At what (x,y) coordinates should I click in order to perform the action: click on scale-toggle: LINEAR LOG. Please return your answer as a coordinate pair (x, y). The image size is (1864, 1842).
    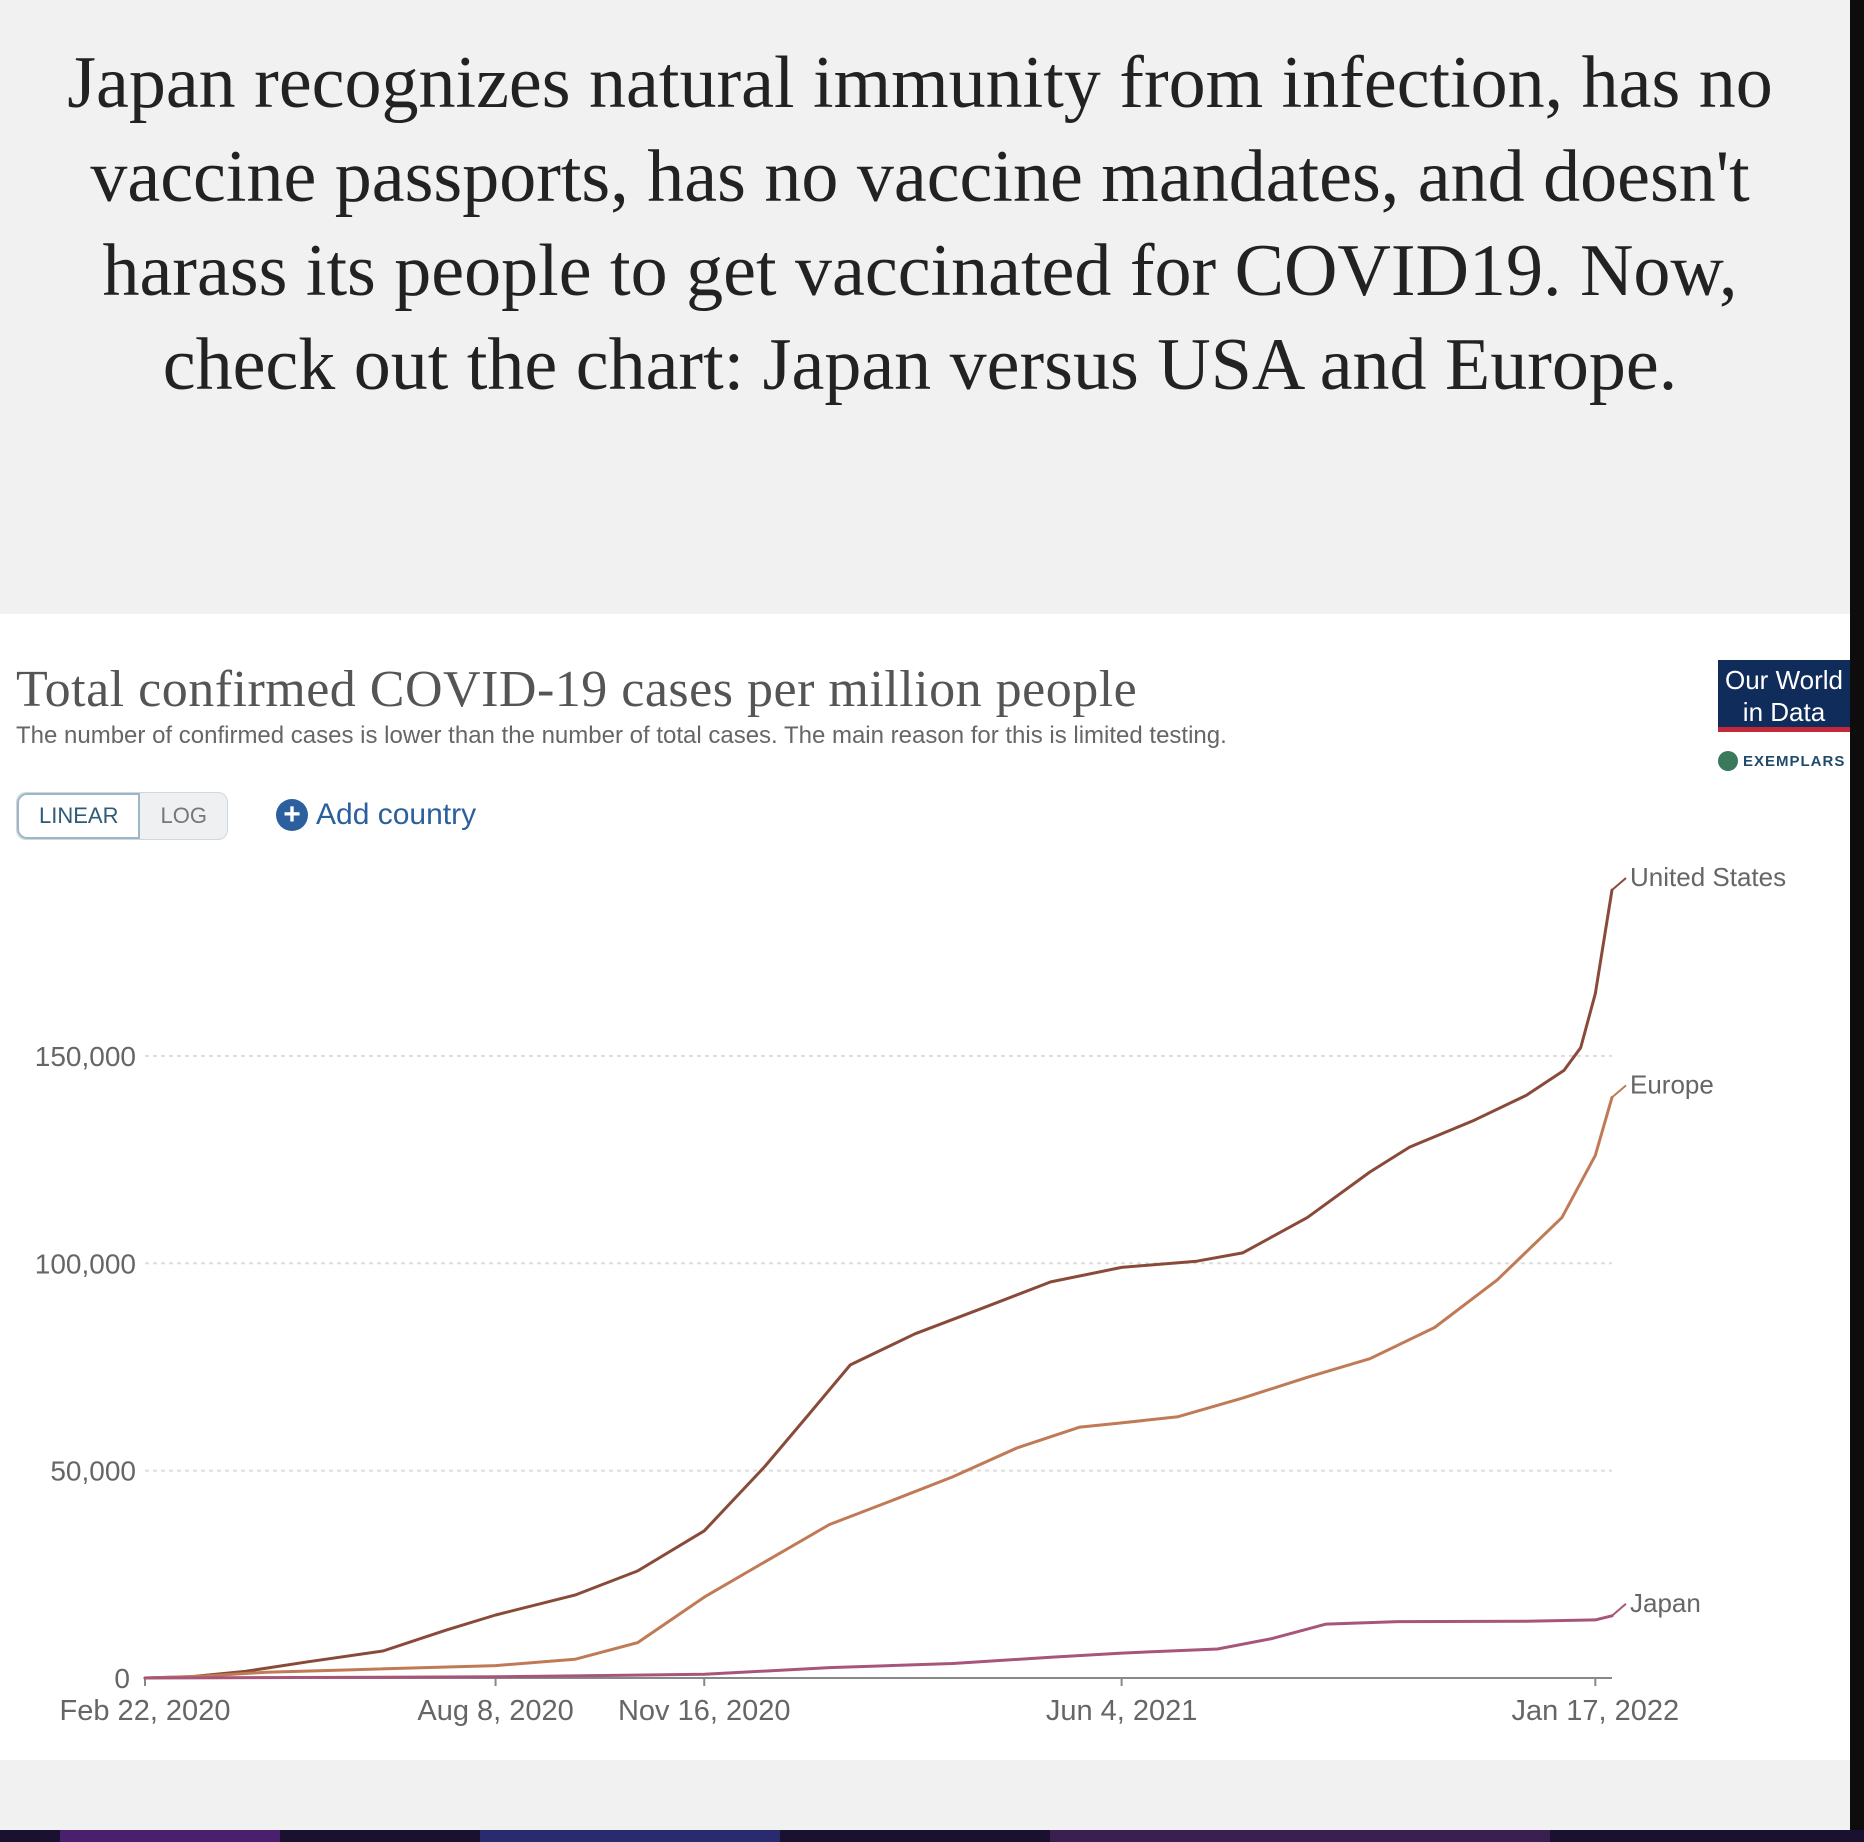
    Looking at the image, I should click on (122, 816).